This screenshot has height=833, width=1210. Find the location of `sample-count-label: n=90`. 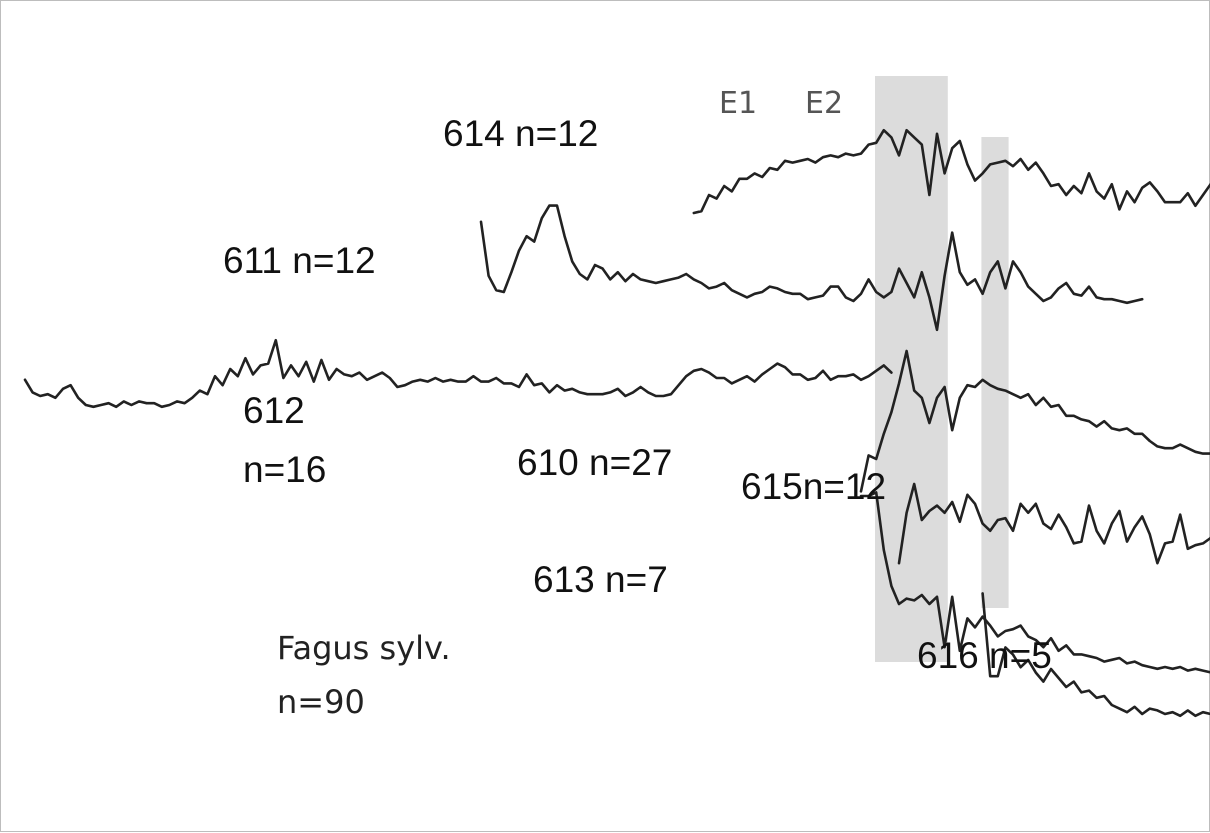

sample-count-label: n=90 is located at coordinates (321, 702).